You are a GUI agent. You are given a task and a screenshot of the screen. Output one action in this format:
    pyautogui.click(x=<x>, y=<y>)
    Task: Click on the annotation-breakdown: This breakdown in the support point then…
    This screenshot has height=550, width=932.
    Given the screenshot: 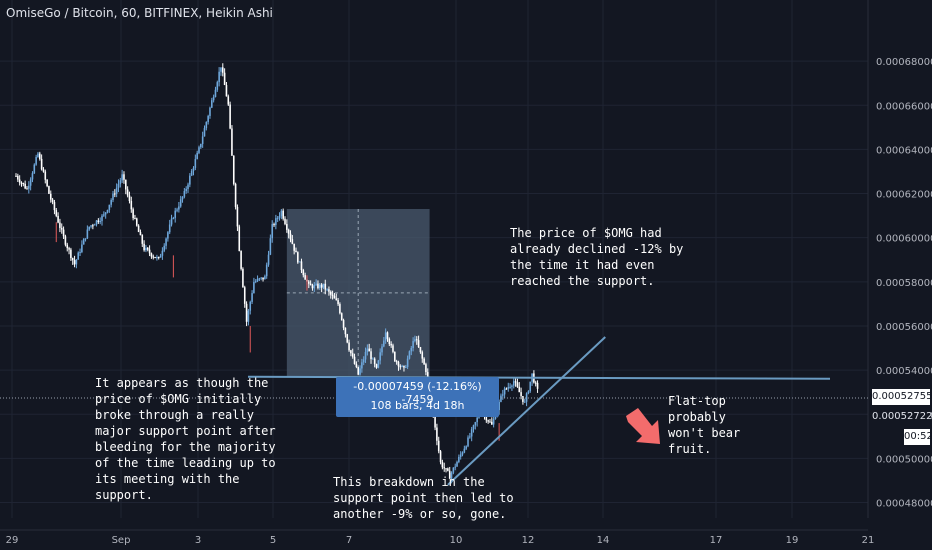 What is the action you would take?
    pyautogui.click(x=423, y=498)
    